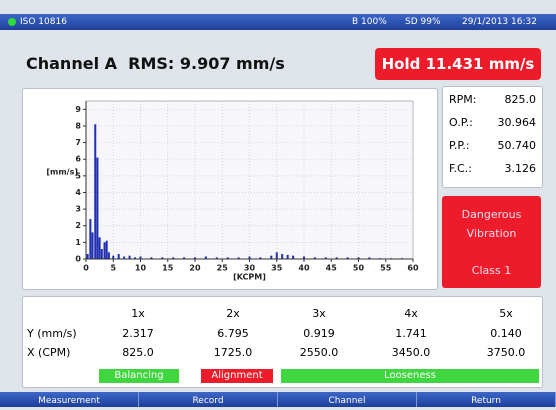 This screenshot has height=410, width=556. I want to click on y-tick-label: 8, so click(78, 125).